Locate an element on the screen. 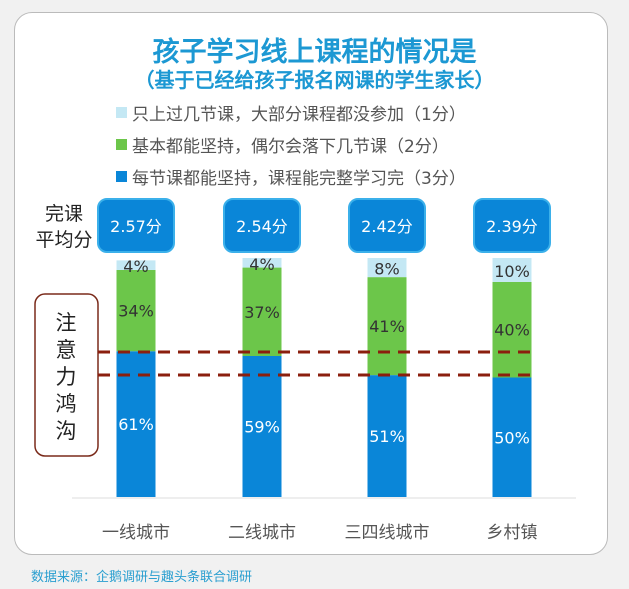  bar-value-label: 8% is located at coordinates (386, 269).